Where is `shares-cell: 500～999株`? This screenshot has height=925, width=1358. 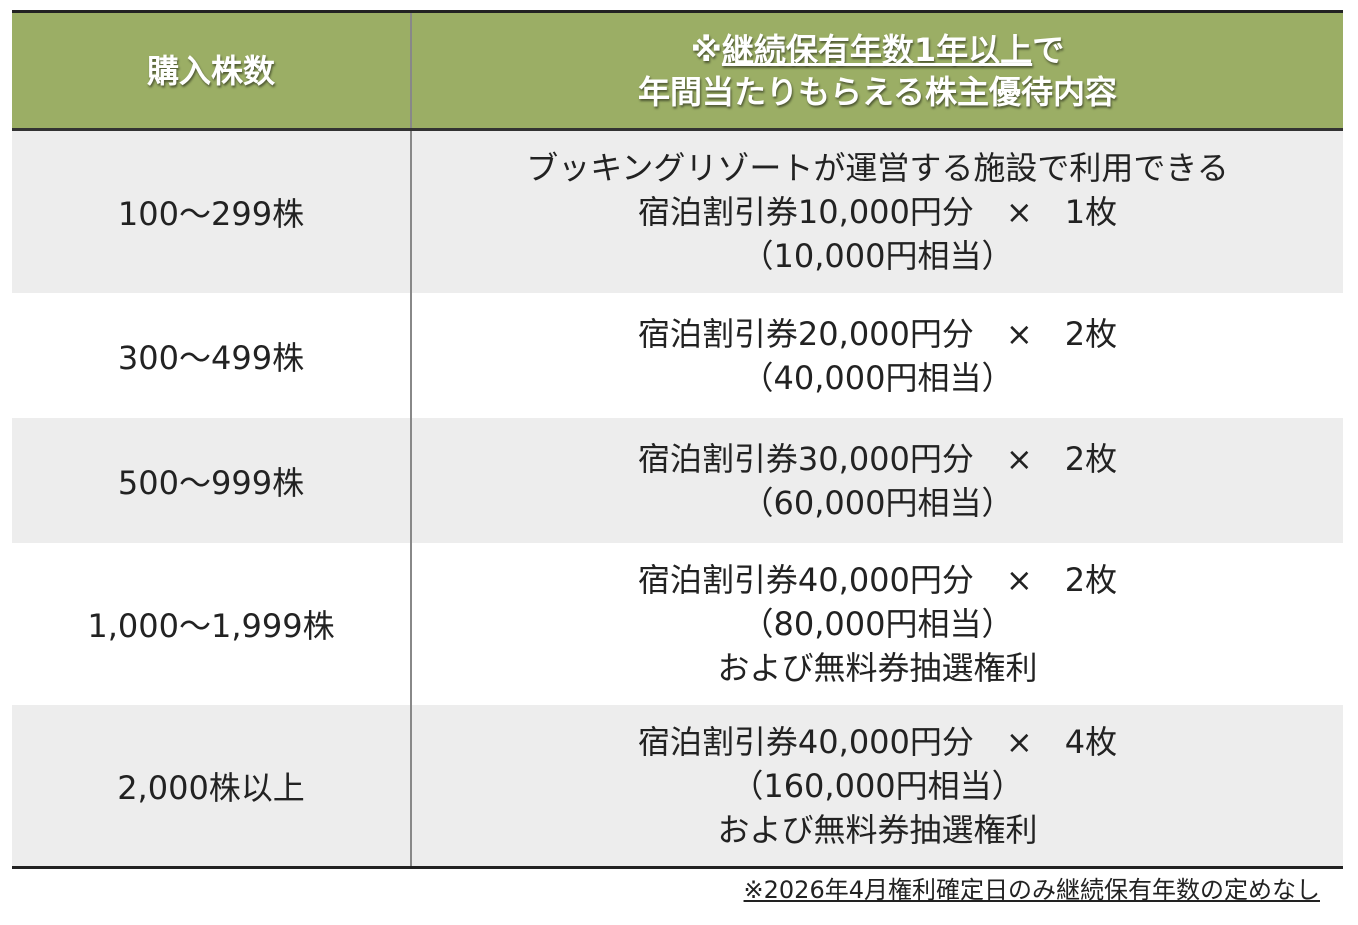 shares-cell: 500～999株 is located at coordinates (212, 480).